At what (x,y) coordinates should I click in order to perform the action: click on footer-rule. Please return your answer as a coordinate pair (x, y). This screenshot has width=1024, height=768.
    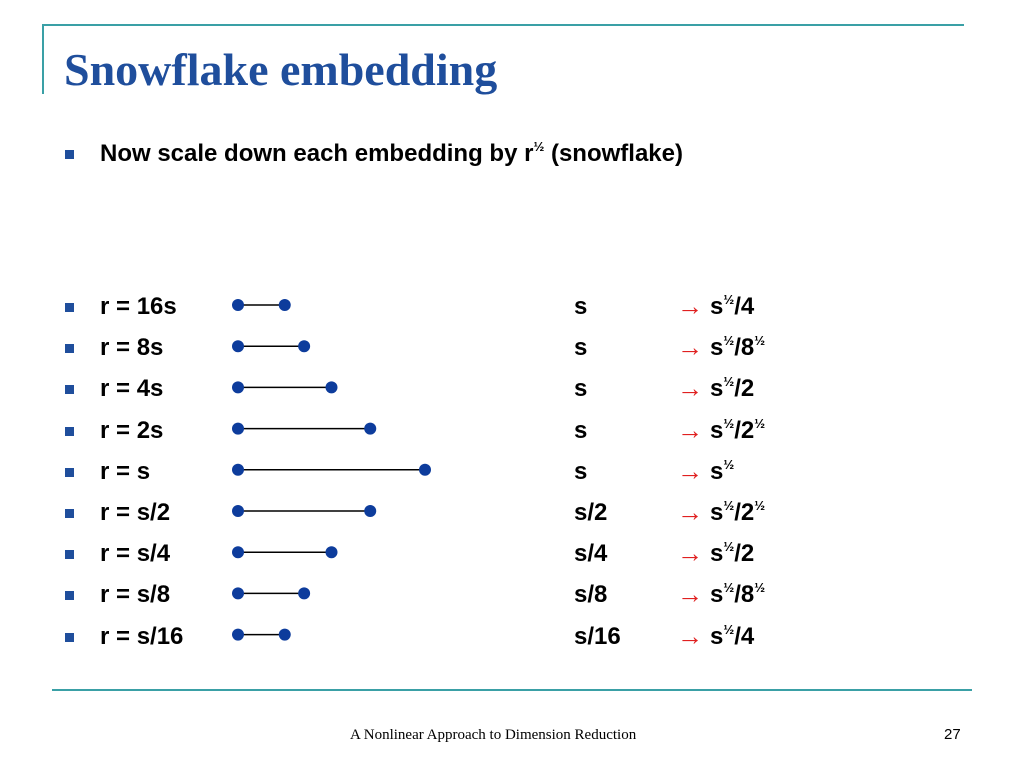
    Looking at the image, I should click on (512, 690).